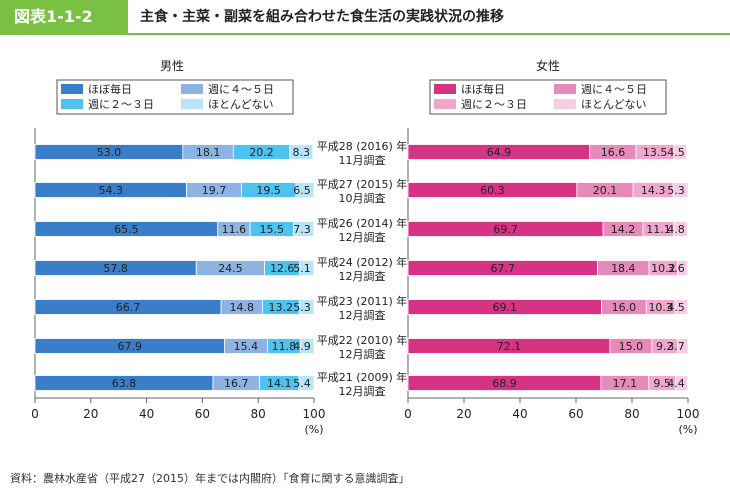 This screenshot has width=730, height=496. I want to click on data-label: 14.2, so click(623, 229).